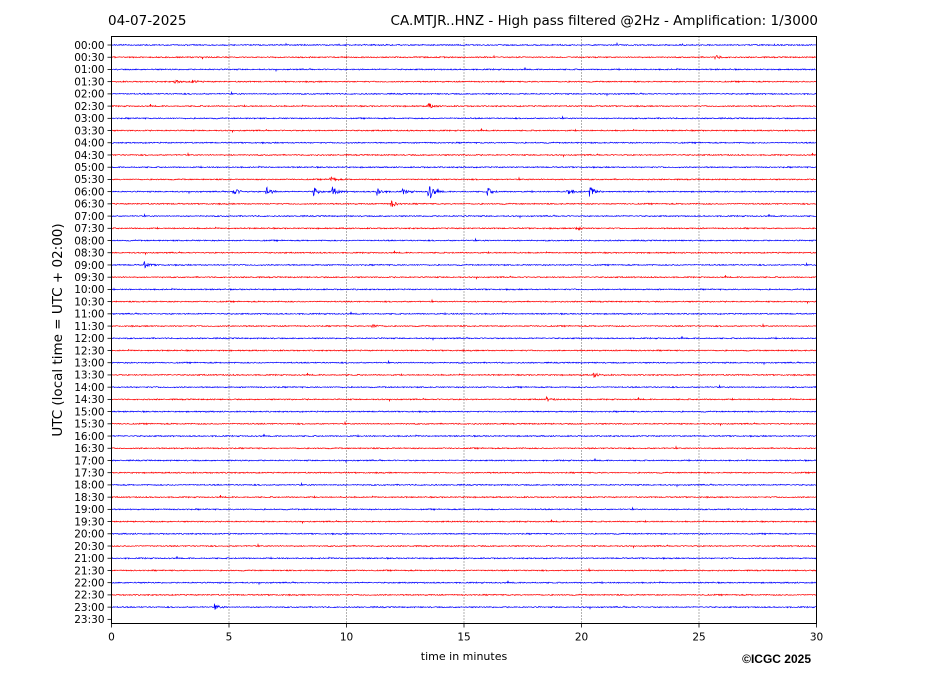 The height and width of the screenshot is (696, 927). I want to click on y-tick-label: 08:00, so click(89, 241).